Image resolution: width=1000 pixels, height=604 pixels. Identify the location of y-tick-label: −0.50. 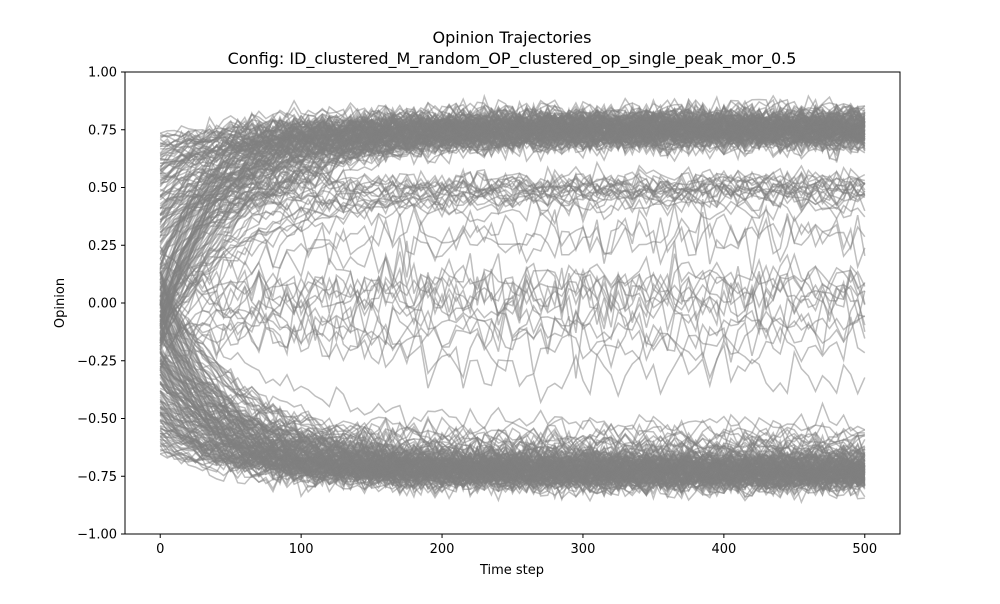
(97, 419).